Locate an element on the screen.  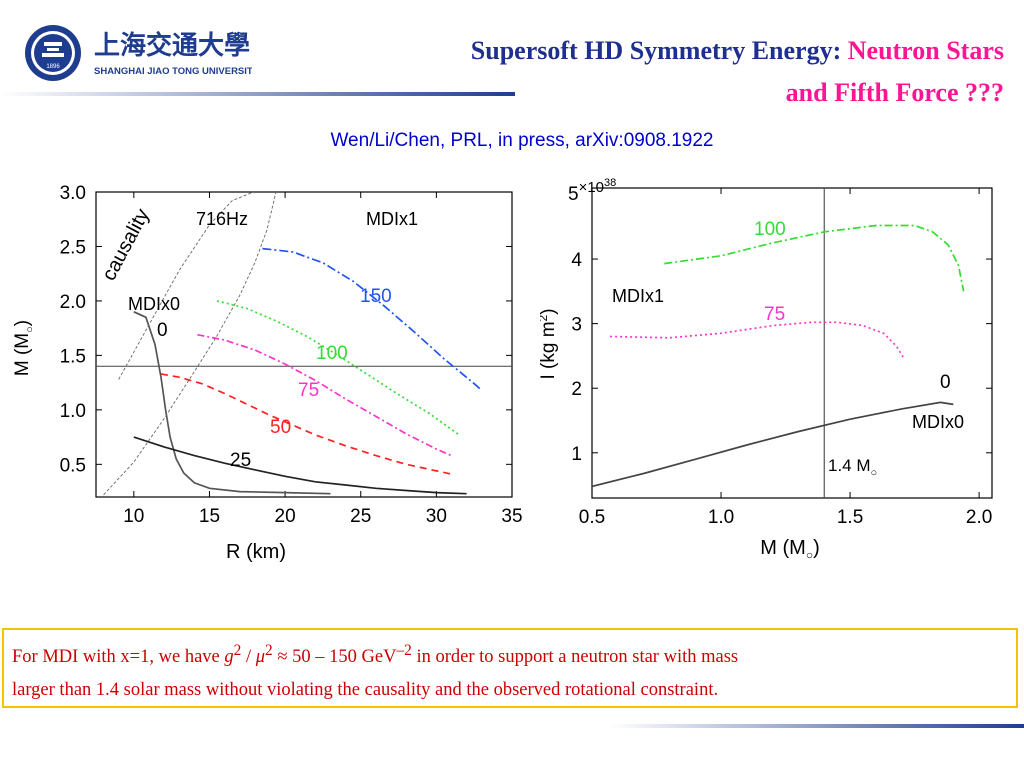
x-tick-label: 1.0 is located at coordinates (721, 517).